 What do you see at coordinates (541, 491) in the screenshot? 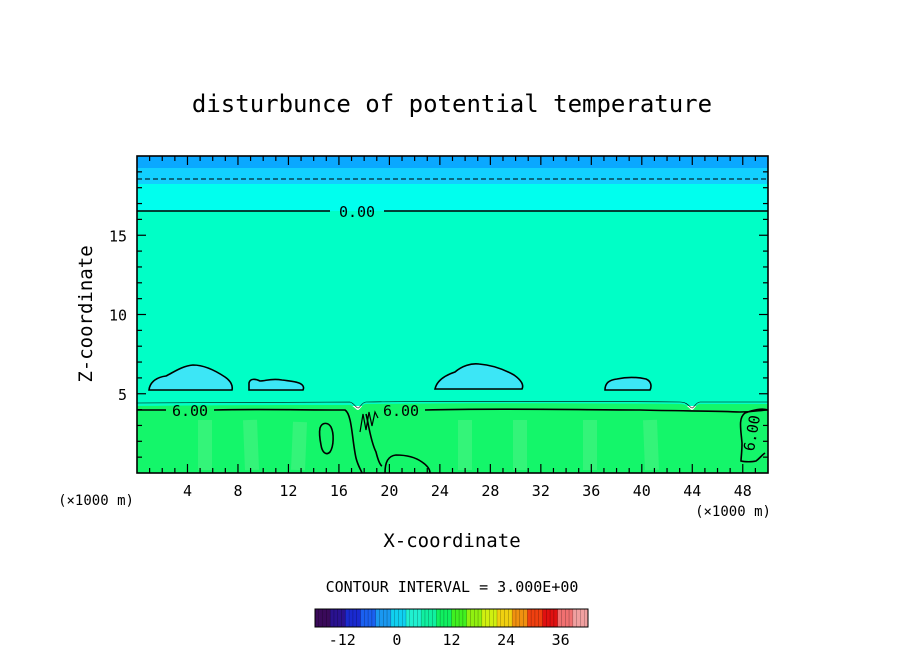
I see `x-tick-label: 32` at bounding box center [541, 491].